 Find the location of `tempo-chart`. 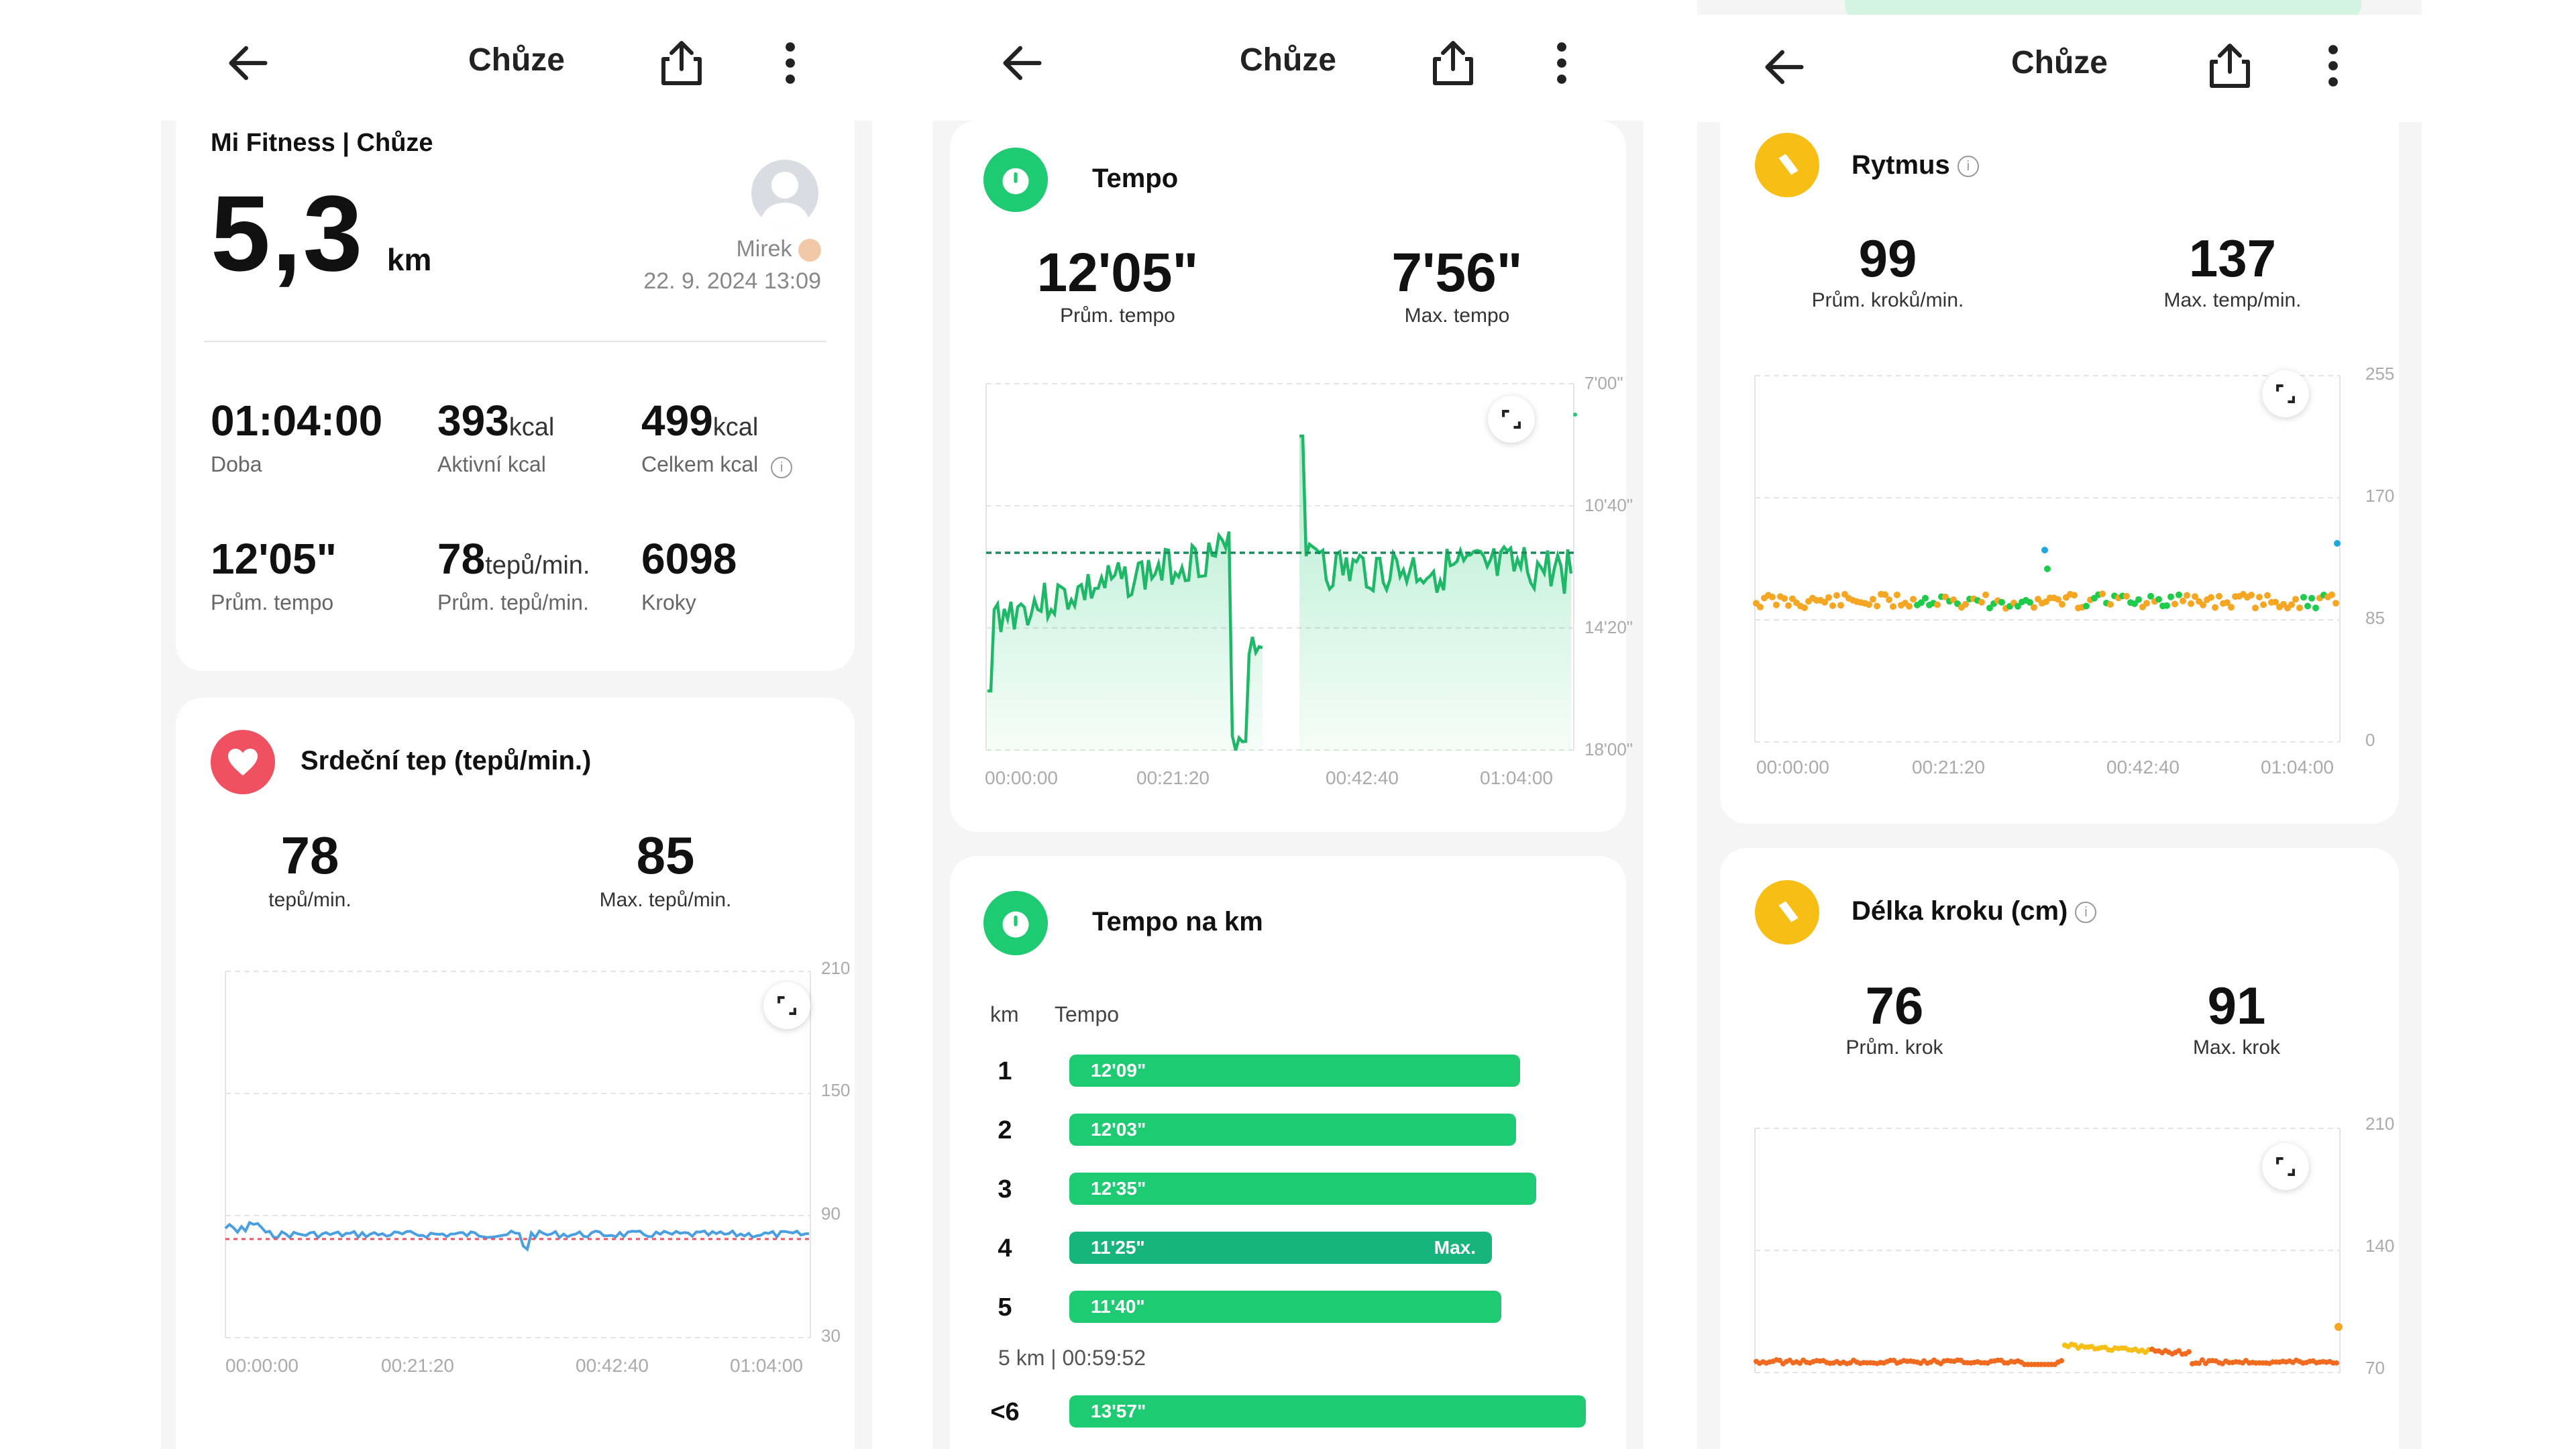

tempo-chart is located at coordinates (1288, 476).